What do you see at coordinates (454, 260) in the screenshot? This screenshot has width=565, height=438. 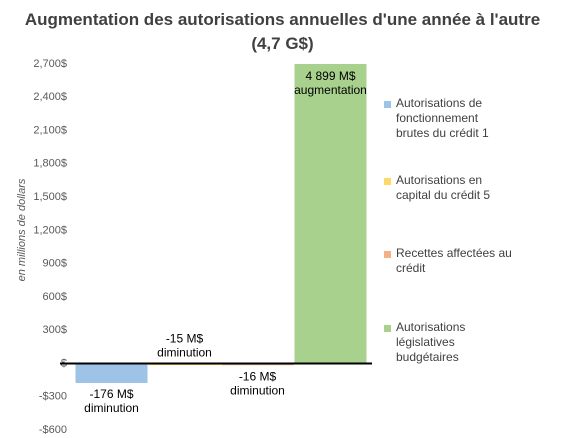 I see `legend-label: Recettes affectées au crédit` at bounding box center [454, 260].